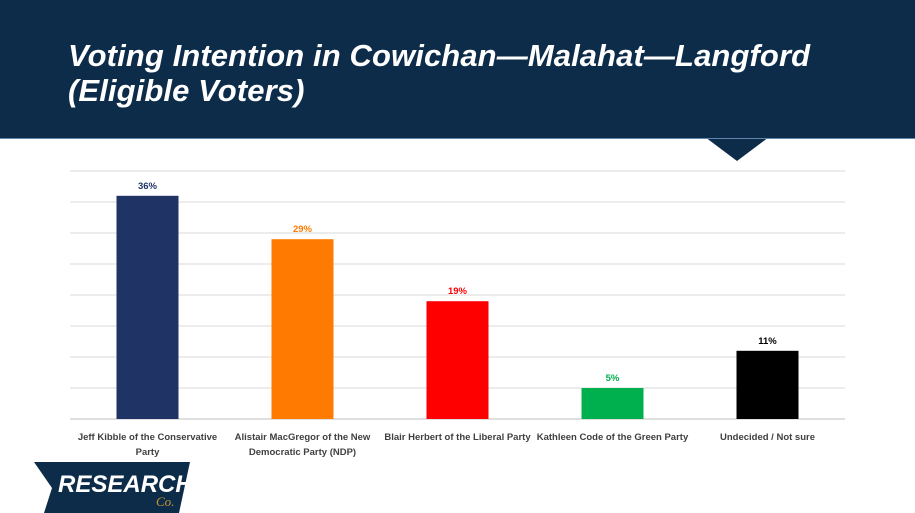 The height and width of the screenshot is (513, 915). Describe the element at coordinates (458, 291) in the screenshot. I see `bar-value-label: 19%` at that location.